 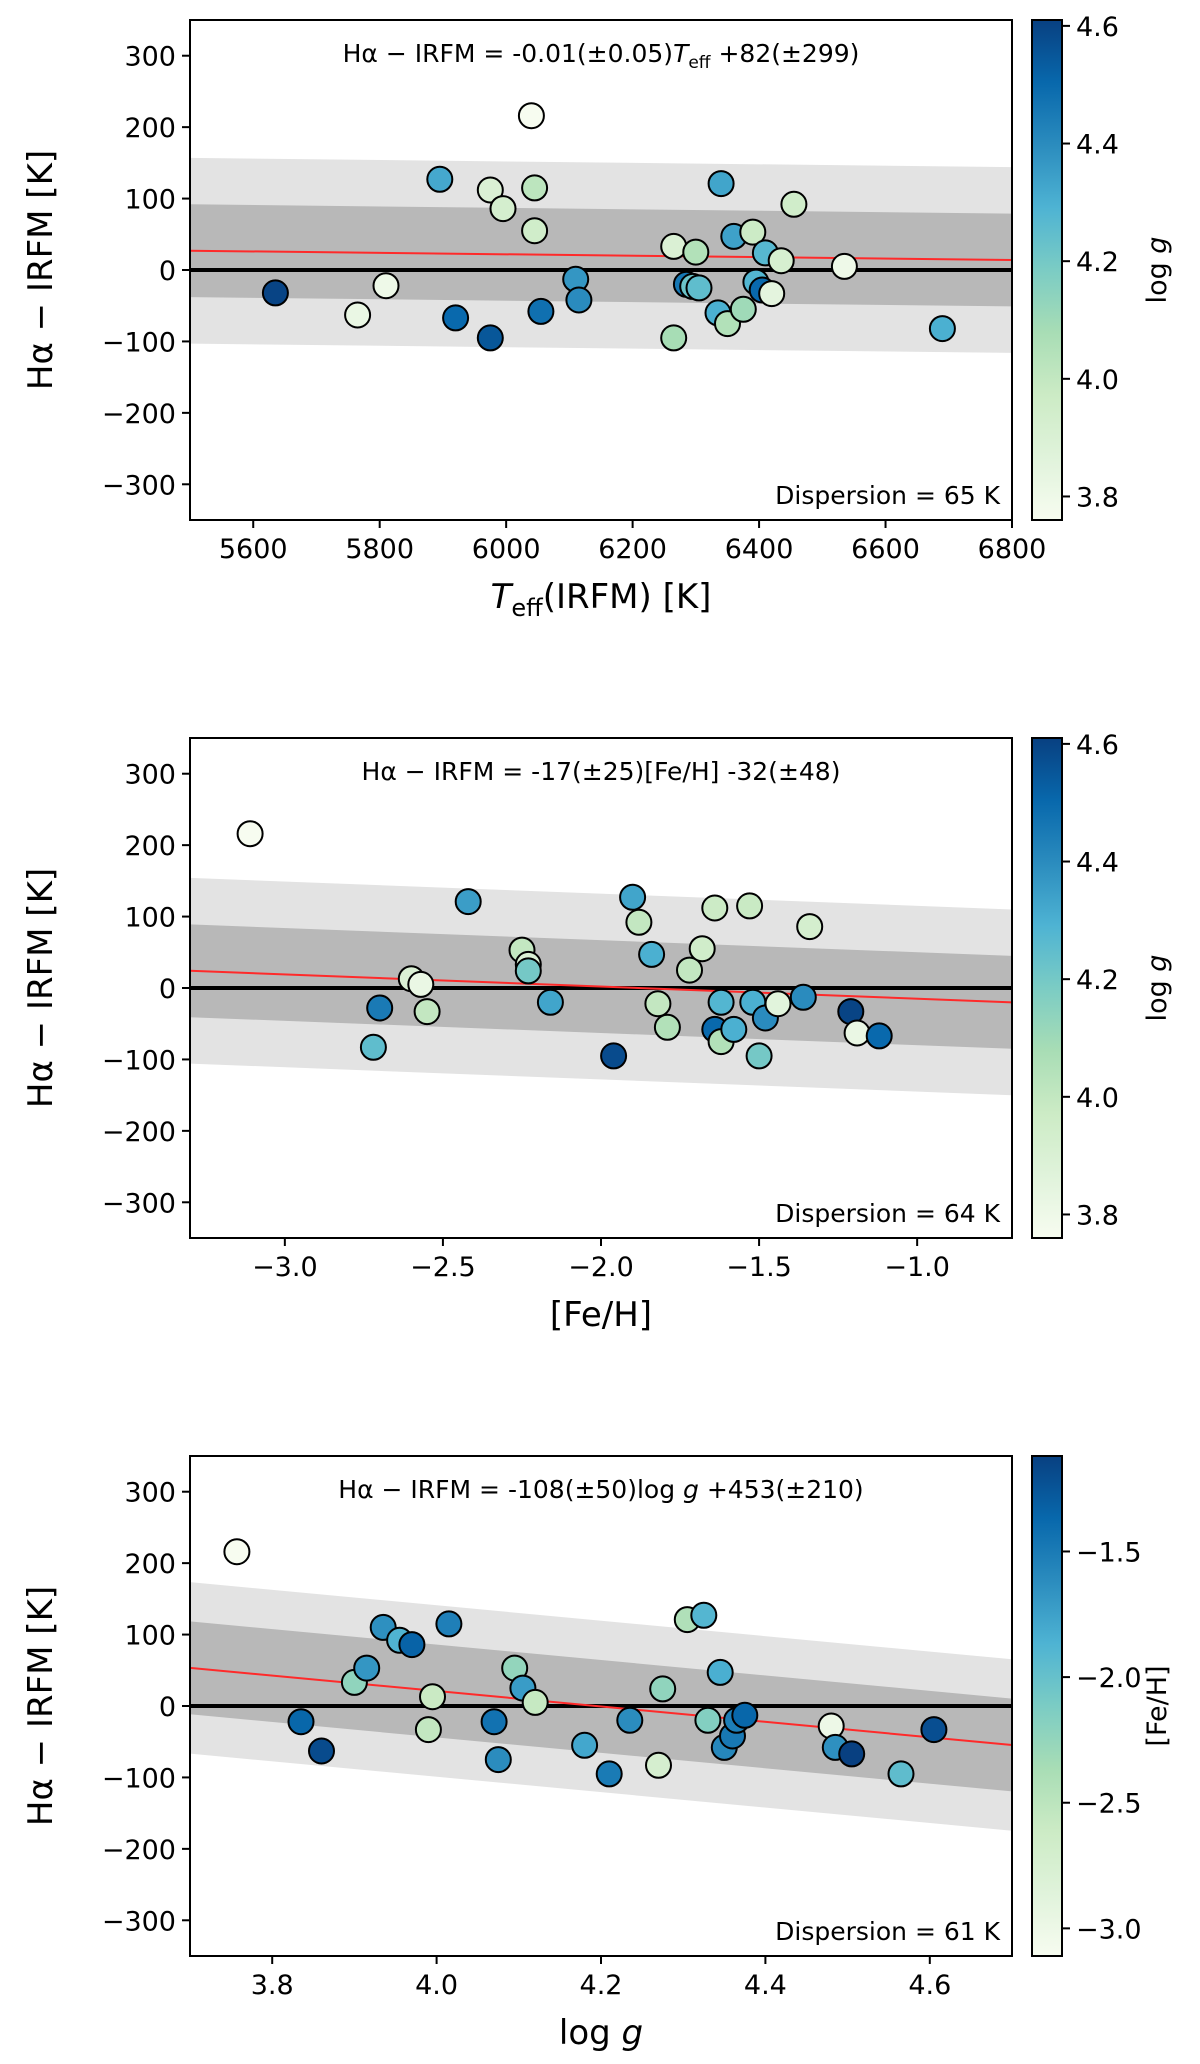 I want to click on x-tick-label: 4.0, so click(x=436, y=1985).